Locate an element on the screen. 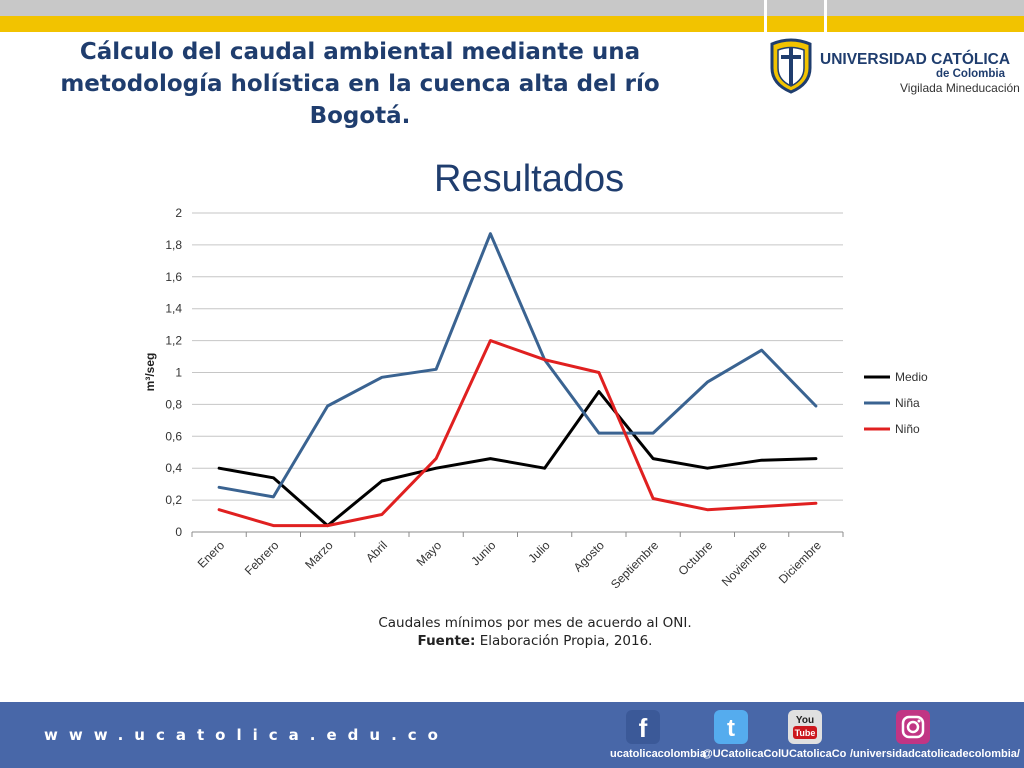  y-tick-label: 0,2 is located at coordinates (173, 500).